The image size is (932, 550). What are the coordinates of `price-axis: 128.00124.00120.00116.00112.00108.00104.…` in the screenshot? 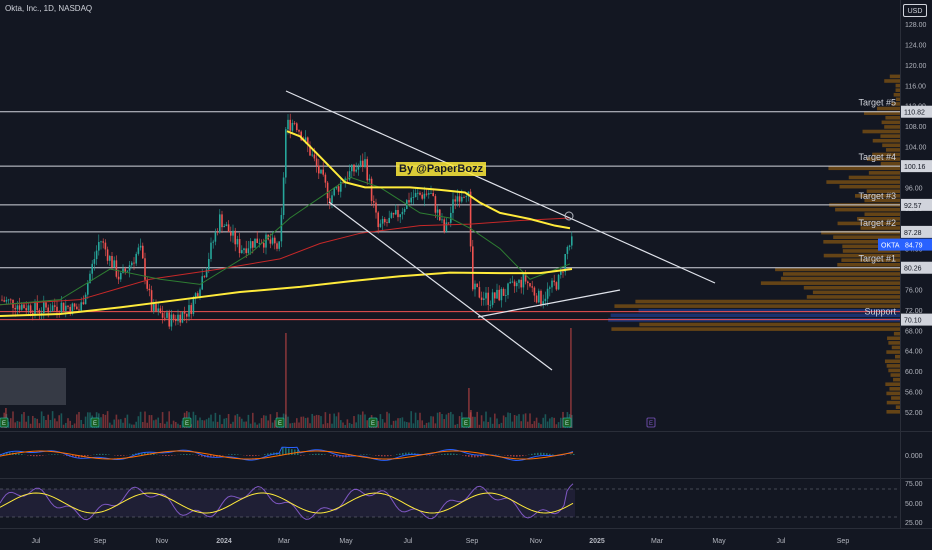 It's located at (916, 219).